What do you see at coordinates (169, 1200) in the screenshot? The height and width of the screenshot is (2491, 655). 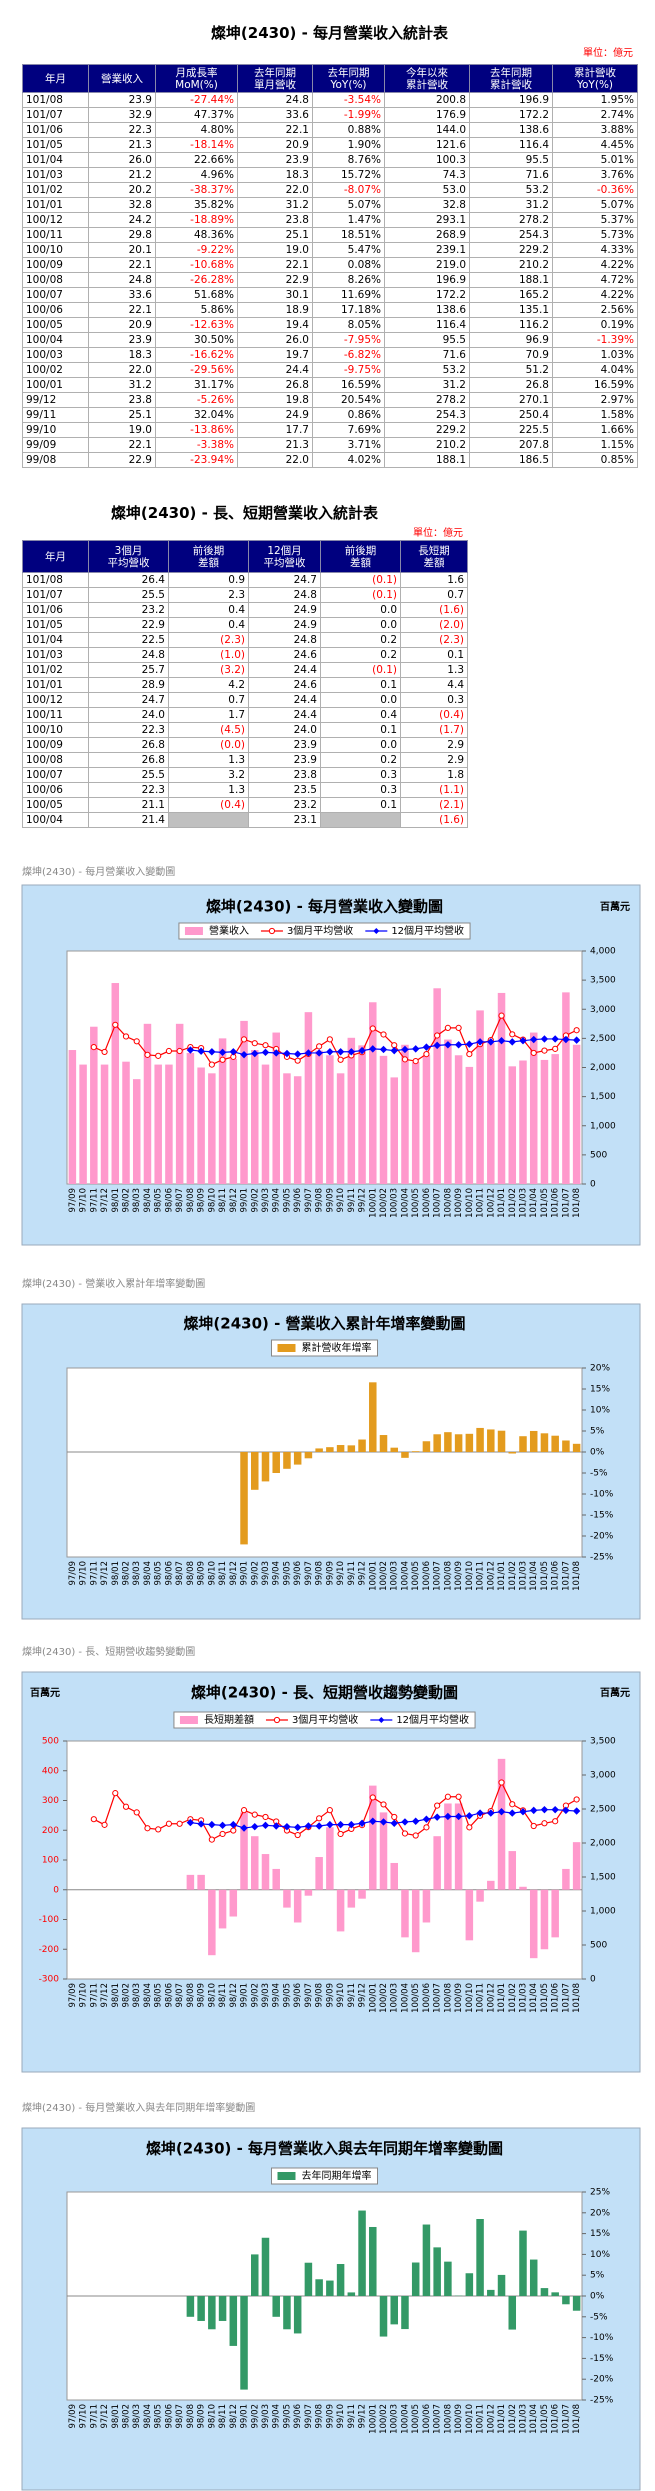 I see `x-tick-label: 98/06` at bounding box center [169, 1200].